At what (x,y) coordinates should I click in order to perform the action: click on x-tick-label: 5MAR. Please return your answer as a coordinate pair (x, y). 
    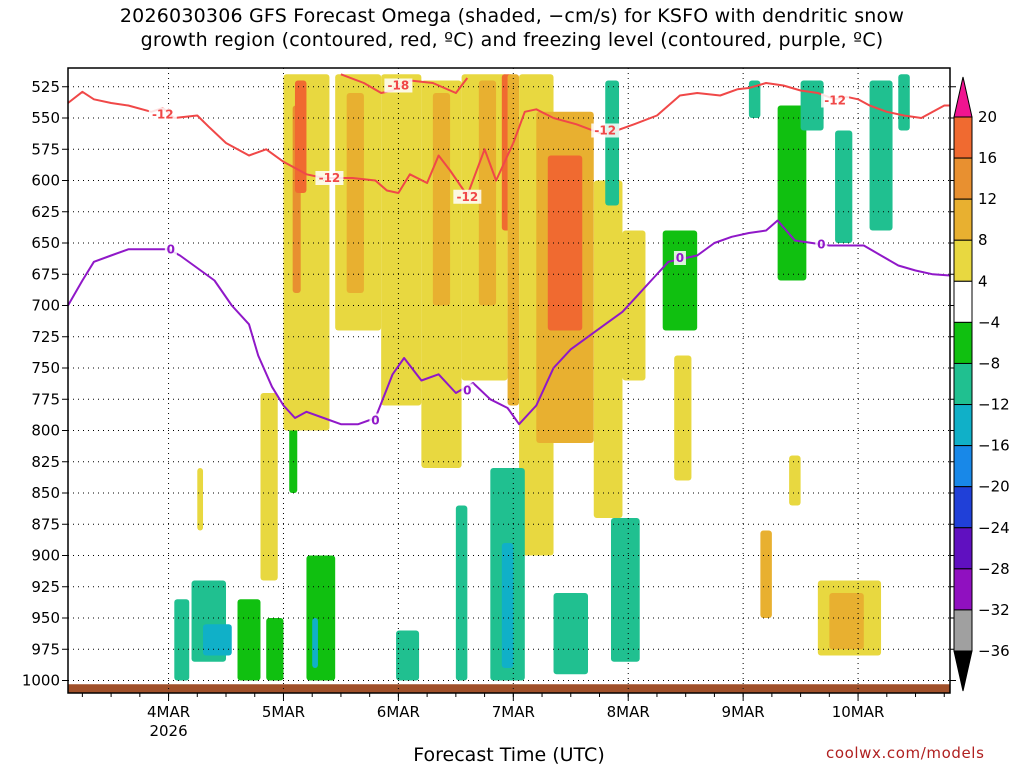
    Looking at the image, I should click on (283, 712).